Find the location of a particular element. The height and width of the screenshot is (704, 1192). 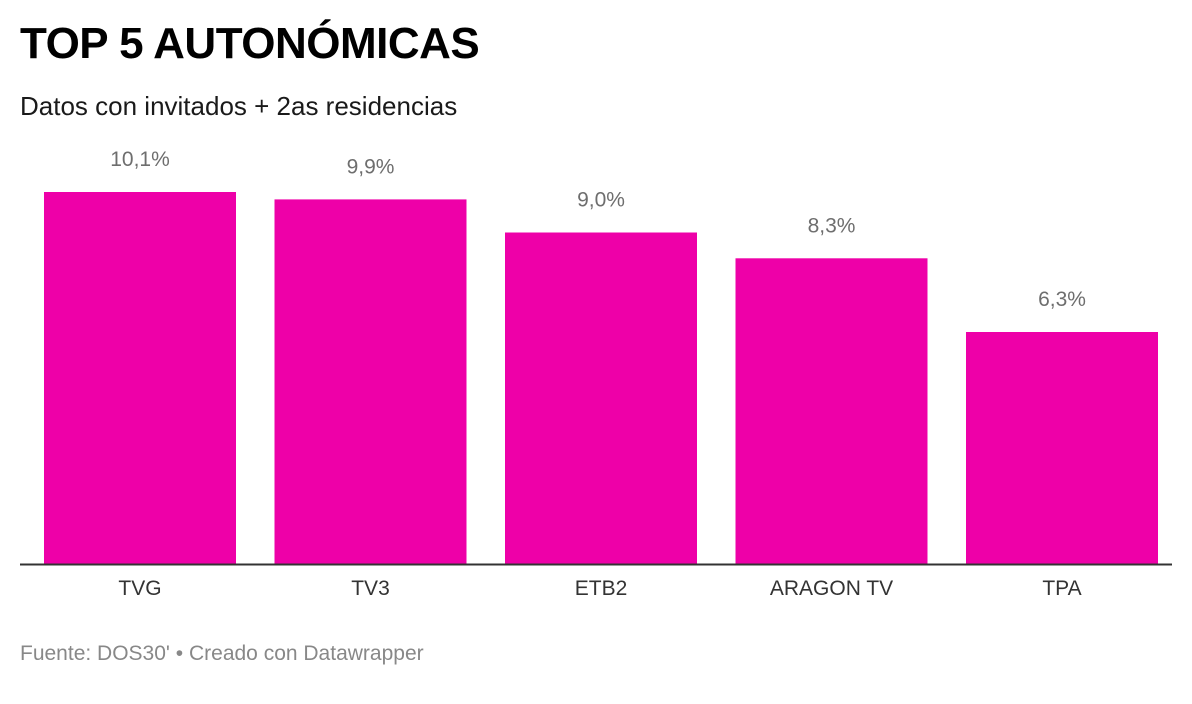

source-footer: Fuente: DOS30' • Creado con Datawrapper is located at coordinates (222, 654).